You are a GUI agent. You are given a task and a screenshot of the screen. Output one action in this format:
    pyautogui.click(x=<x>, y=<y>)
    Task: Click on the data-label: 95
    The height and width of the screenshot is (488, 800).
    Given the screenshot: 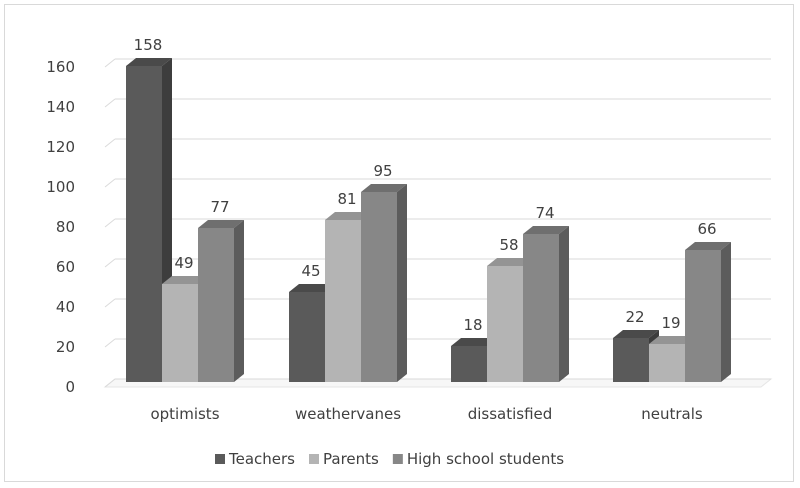 What is the action you would take?
    pyautogui.click(x=382, y=171)
    